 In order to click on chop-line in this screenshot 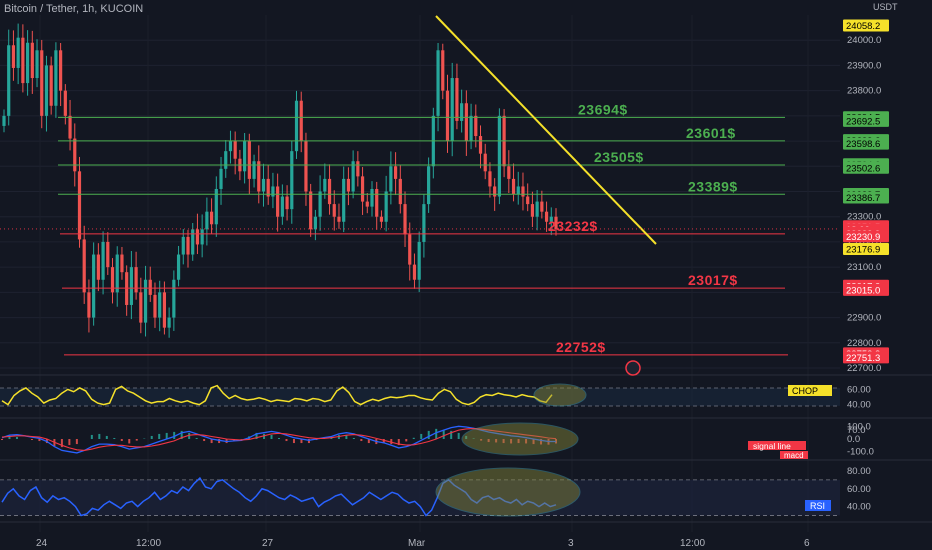, I will do `click(277, 395)`.